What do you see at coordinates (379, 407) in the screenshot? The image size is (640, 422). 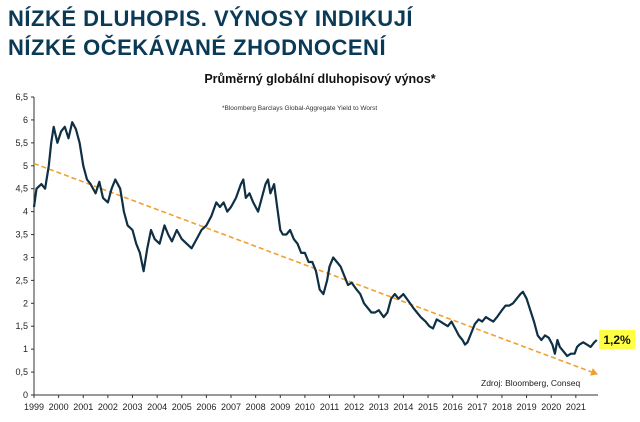 I see `x-tick-label: 2013` at bounding box center [379, 407].